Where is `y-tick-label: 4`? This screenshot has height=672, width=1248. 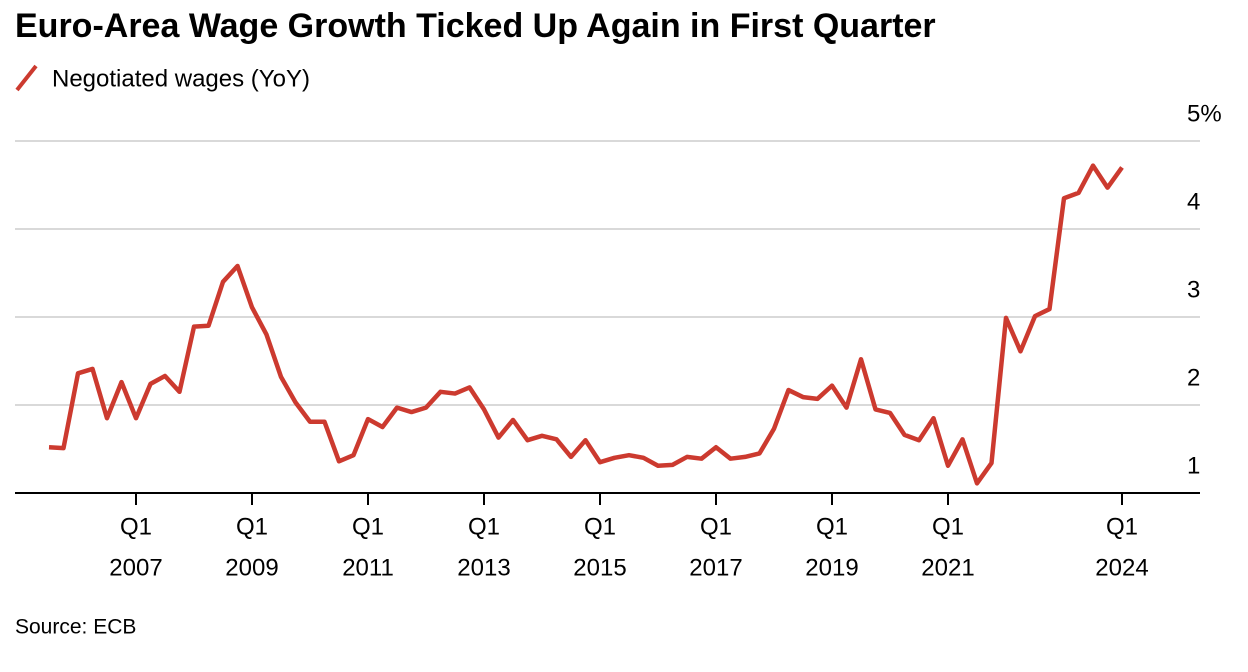 y-tick-label: 4 is located at coordinates (1193, 201).